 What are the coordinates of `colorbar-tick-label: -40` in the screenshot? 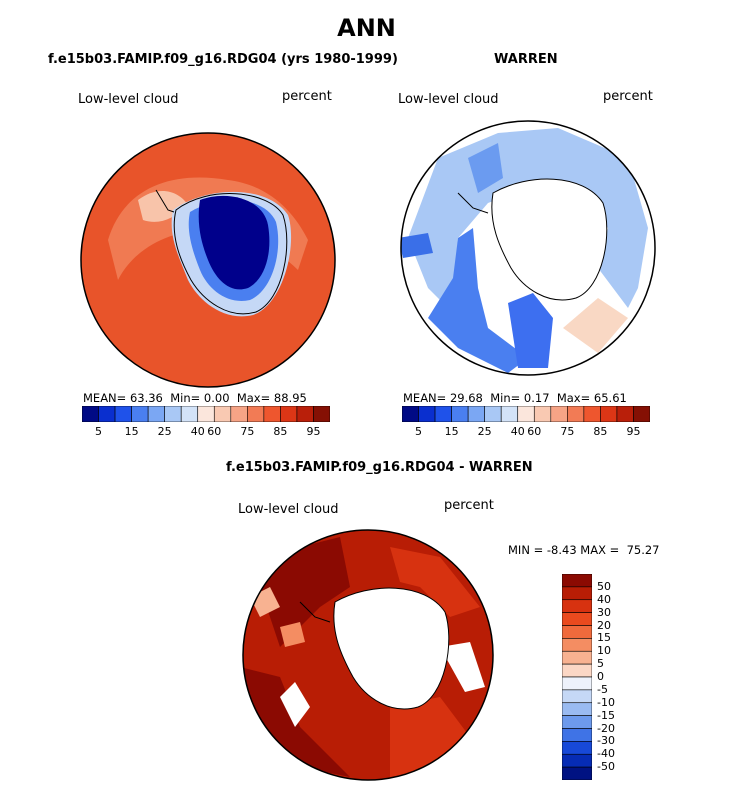 It's located at (606, 754).